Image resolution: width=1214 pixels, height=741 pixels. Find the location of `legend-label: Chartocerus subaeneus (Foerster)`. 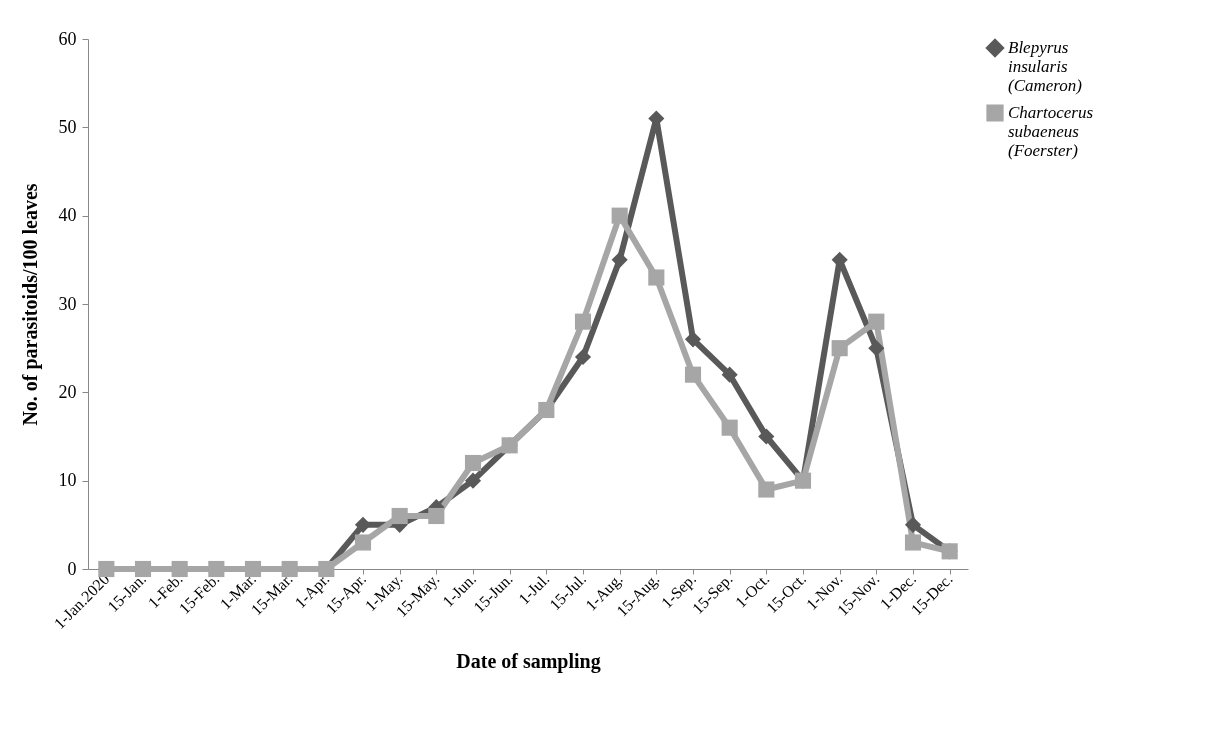

legend-label: Chartocerus subaeneus (Foerster) is located at coordinates (1051, 131).